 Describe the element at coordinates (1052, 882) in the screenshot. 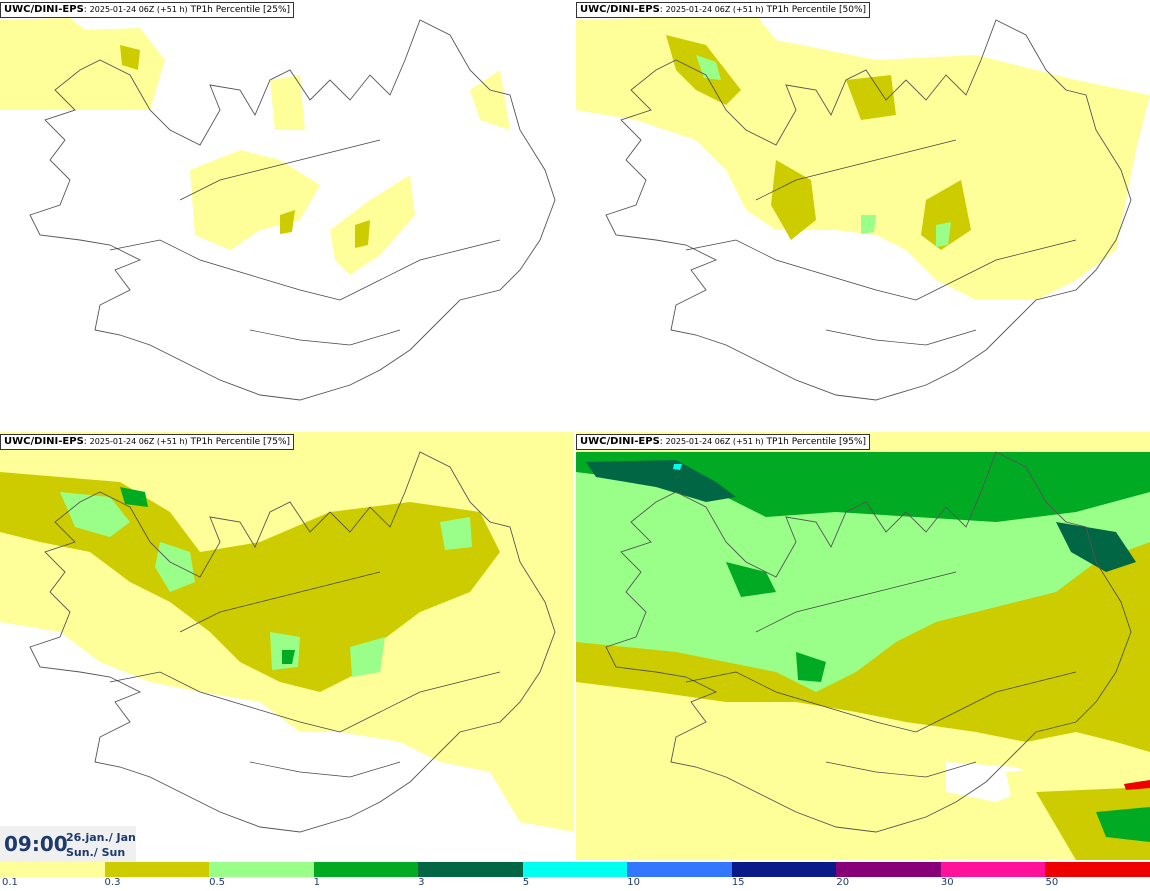

I see `legend-label: 50` at that location.